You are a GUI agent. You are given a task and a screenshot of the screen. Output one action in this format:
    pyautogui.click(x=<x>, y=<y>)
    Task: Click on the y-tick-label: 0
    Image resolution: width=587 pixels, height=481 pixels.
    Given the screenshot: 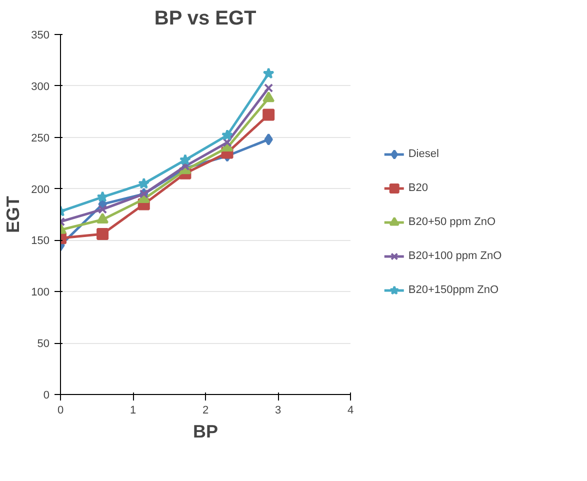 What is the action you would take?
    pyautogui.click(x=46, y=396)
    